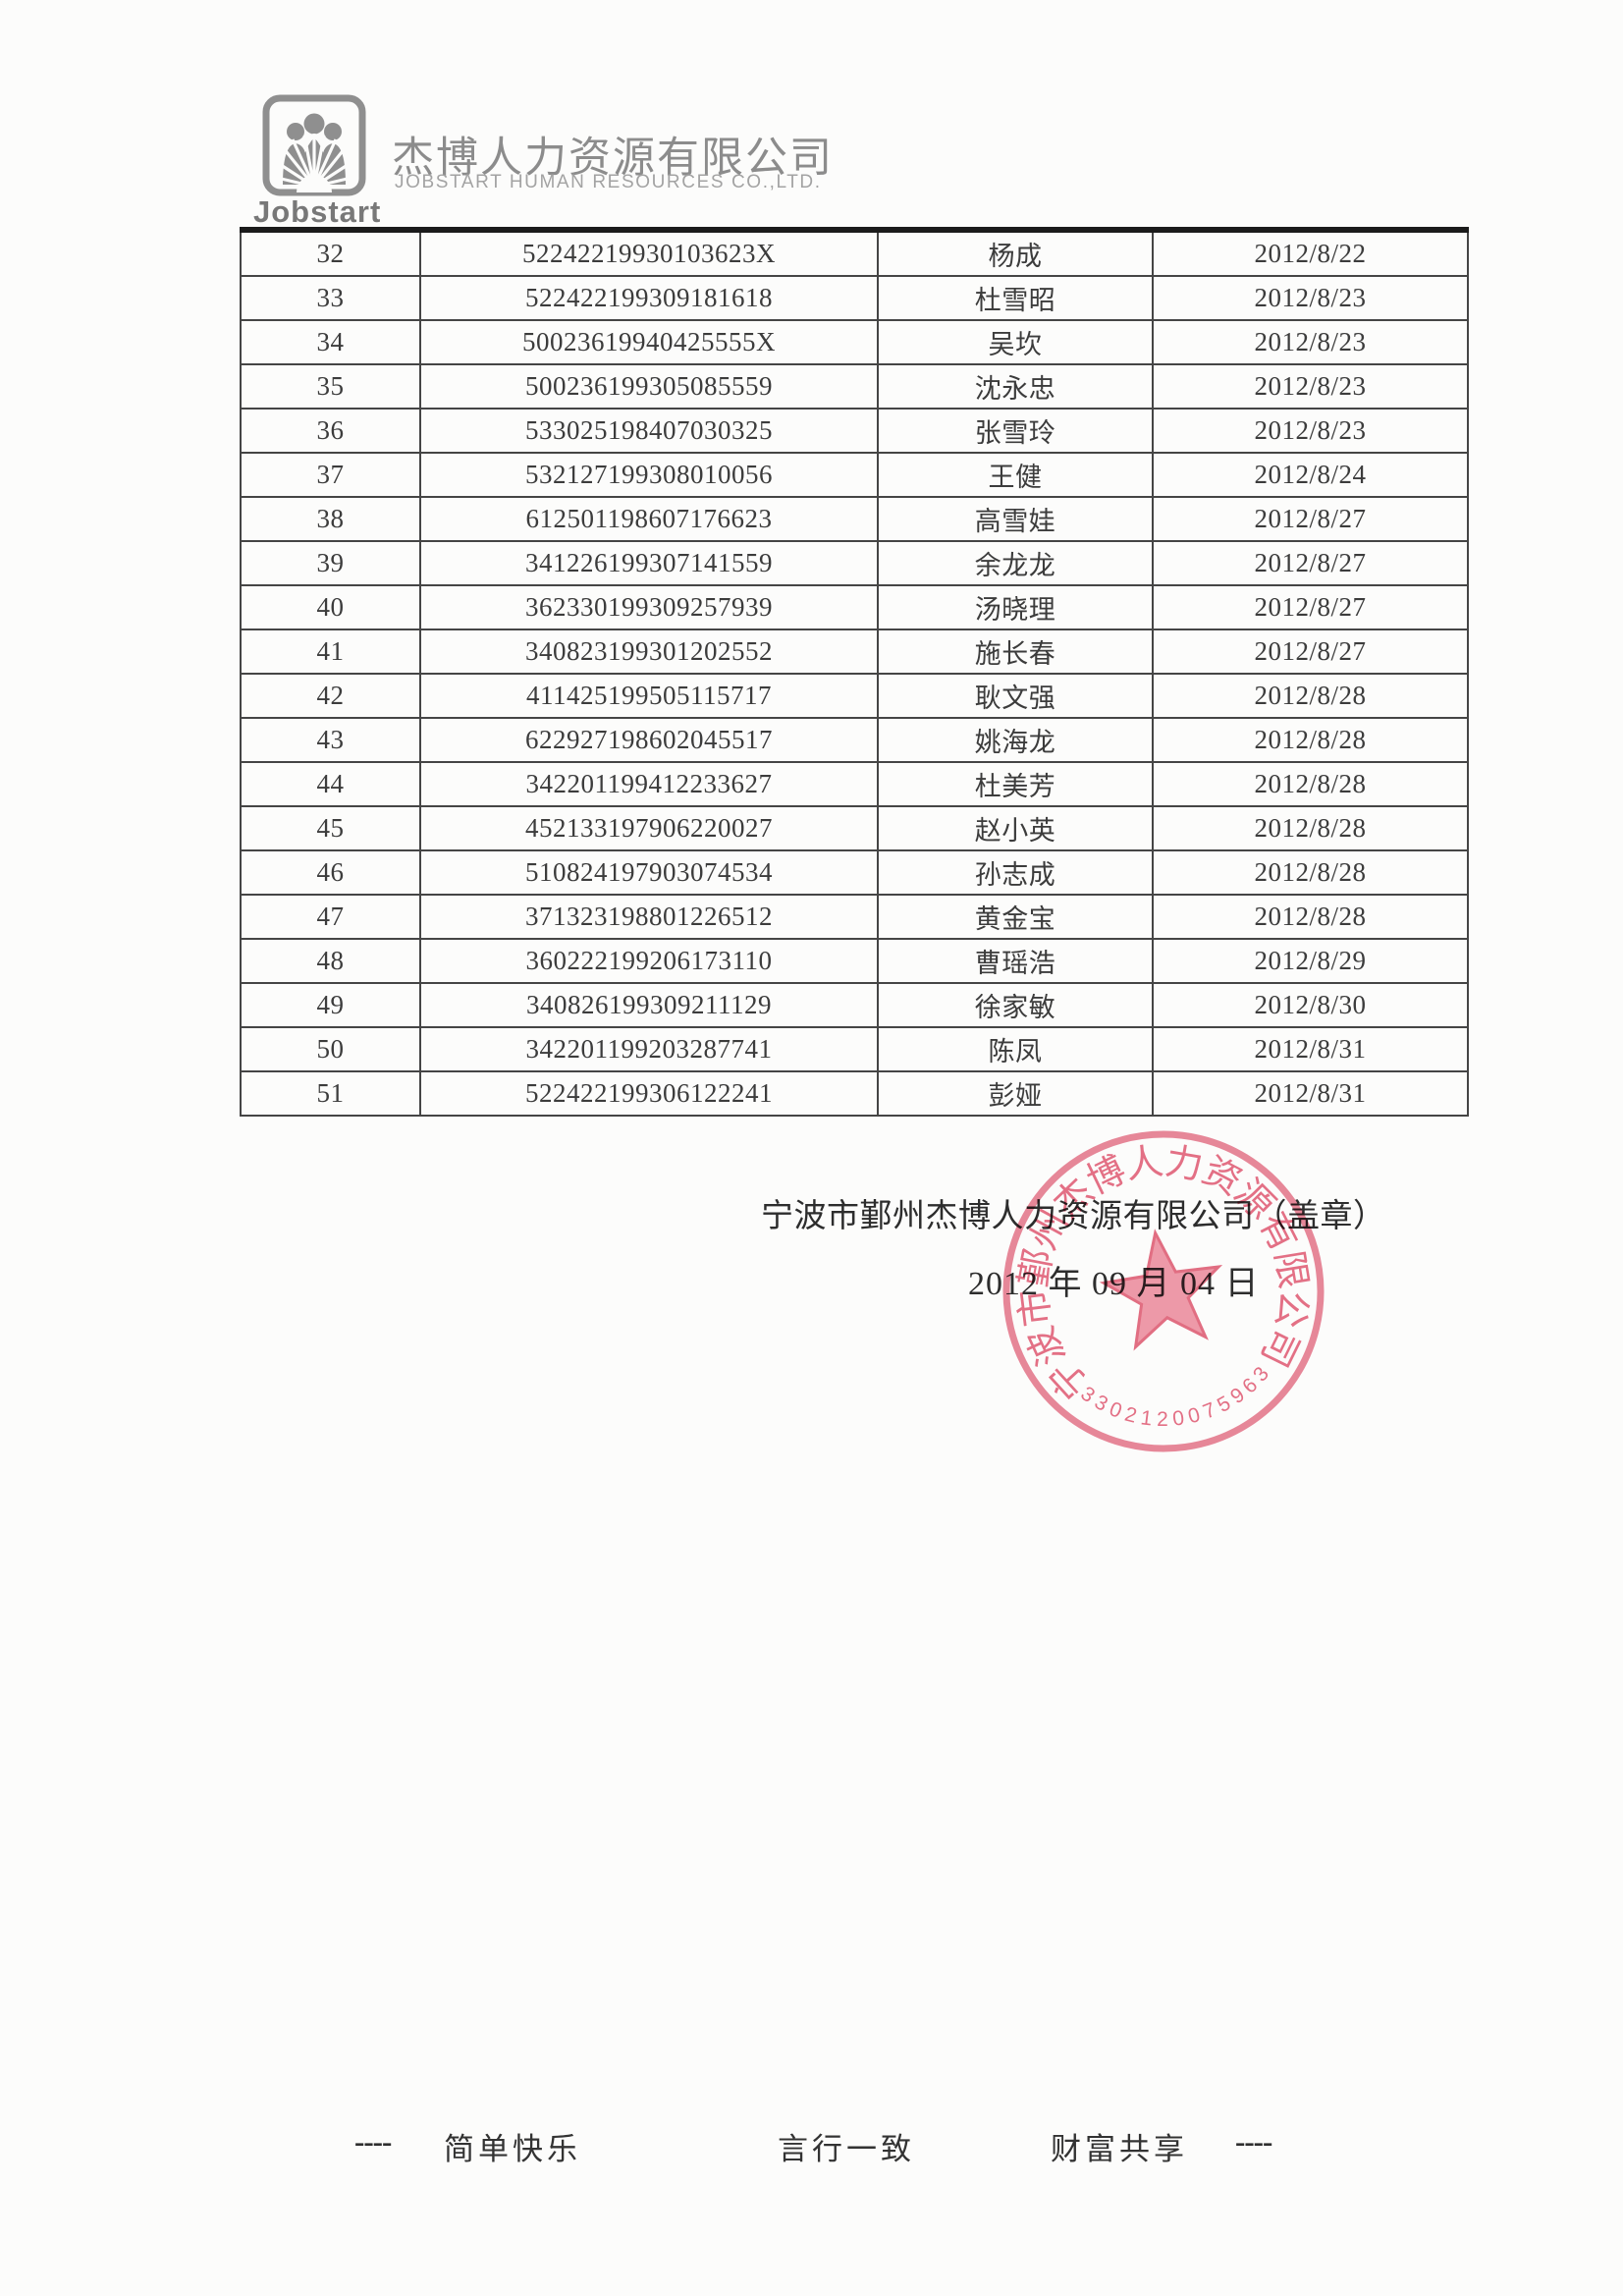  What do you see at coordinates (649, 828) in the screenshot?
I see `id-number-cell: 452133197906220027` at bounding box center [649, 828].